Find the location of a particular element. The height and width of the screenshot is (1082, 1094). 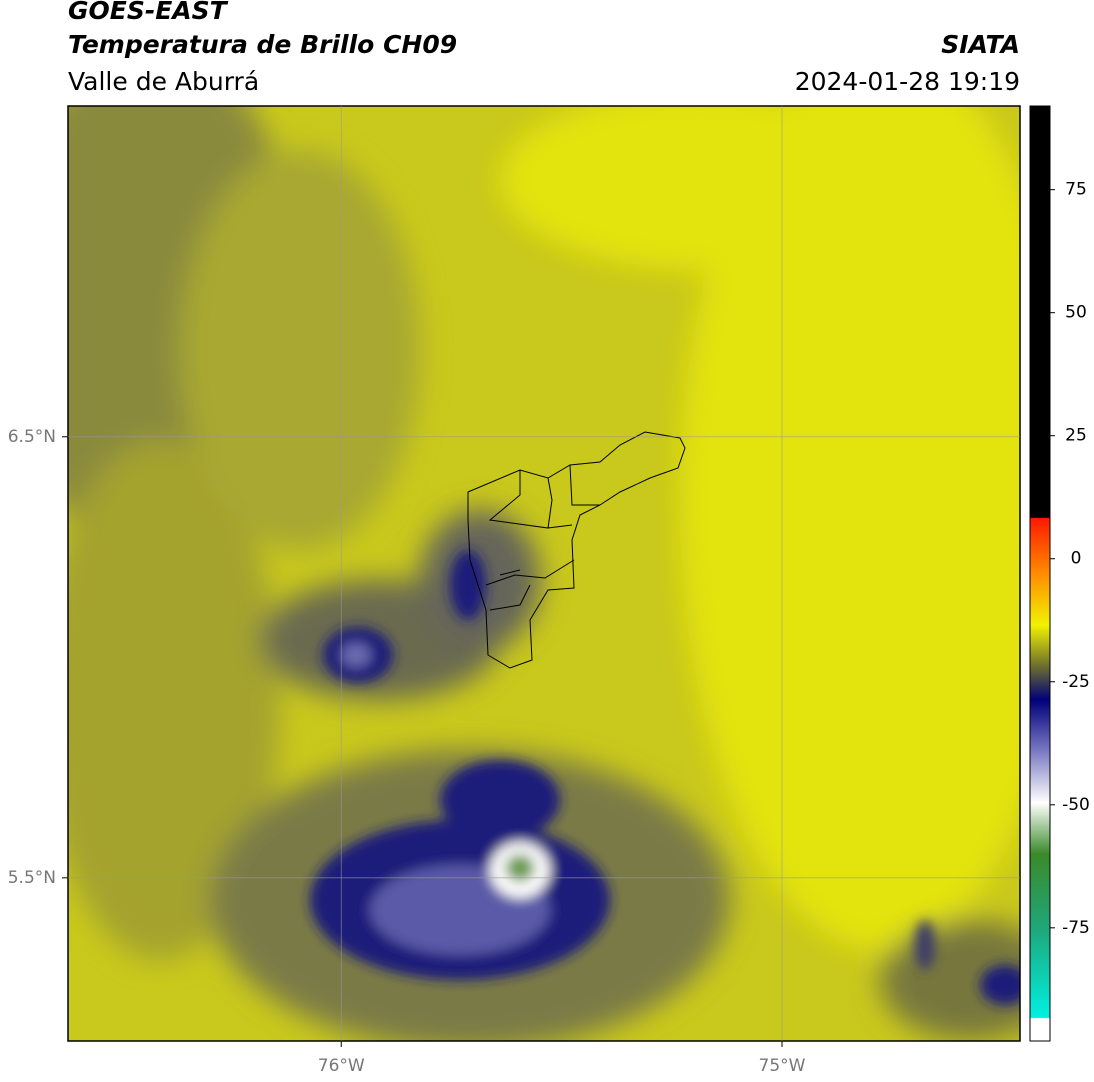

y-tick-label: 5.5°N is located at coordinates (32, 878).